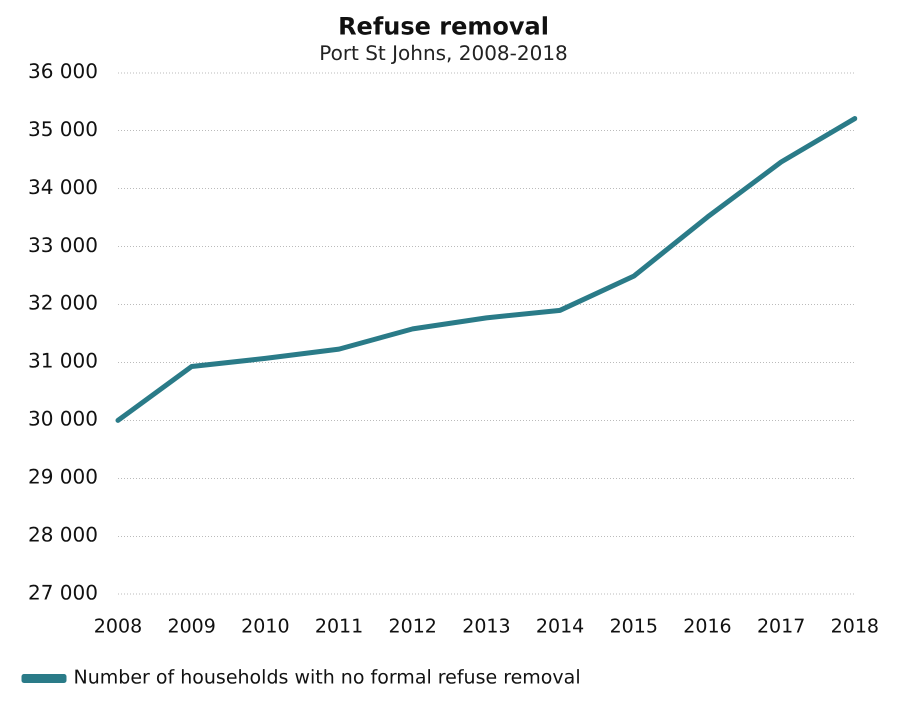  Describe the element at coordinates (707, 627) in the screenshot. I see `x-tick-label: 2016` at that location.